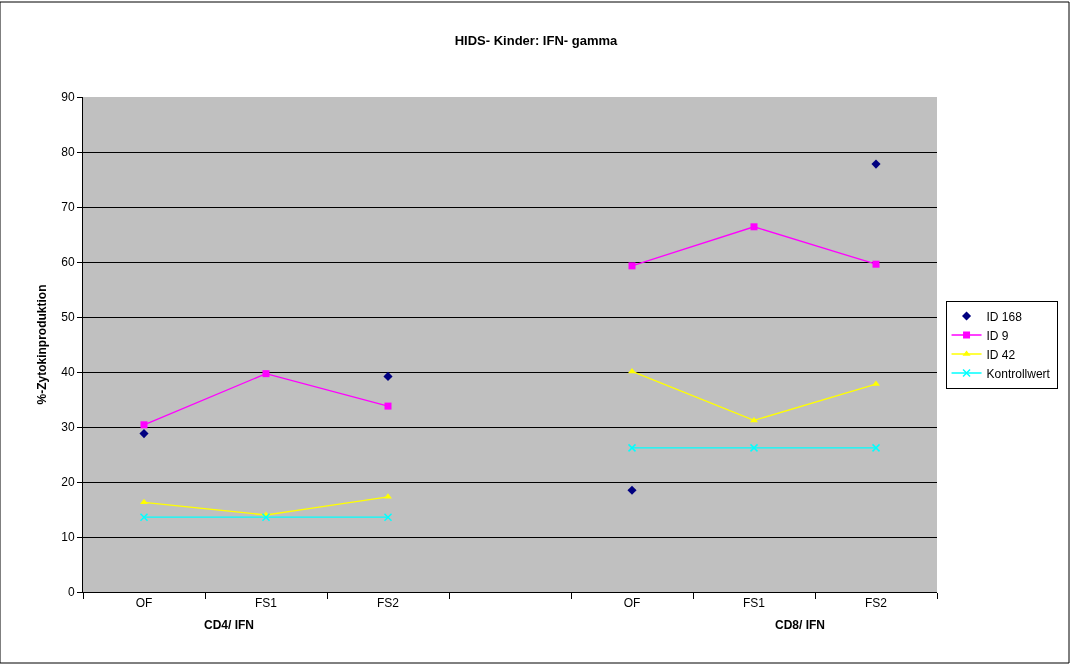 The height and width of the screenshot is (665, 1072). What do you see at coordinates (800, 625) in the screenshot?
I see `text: CD8/ IFN` at bounding box center [800, 625].